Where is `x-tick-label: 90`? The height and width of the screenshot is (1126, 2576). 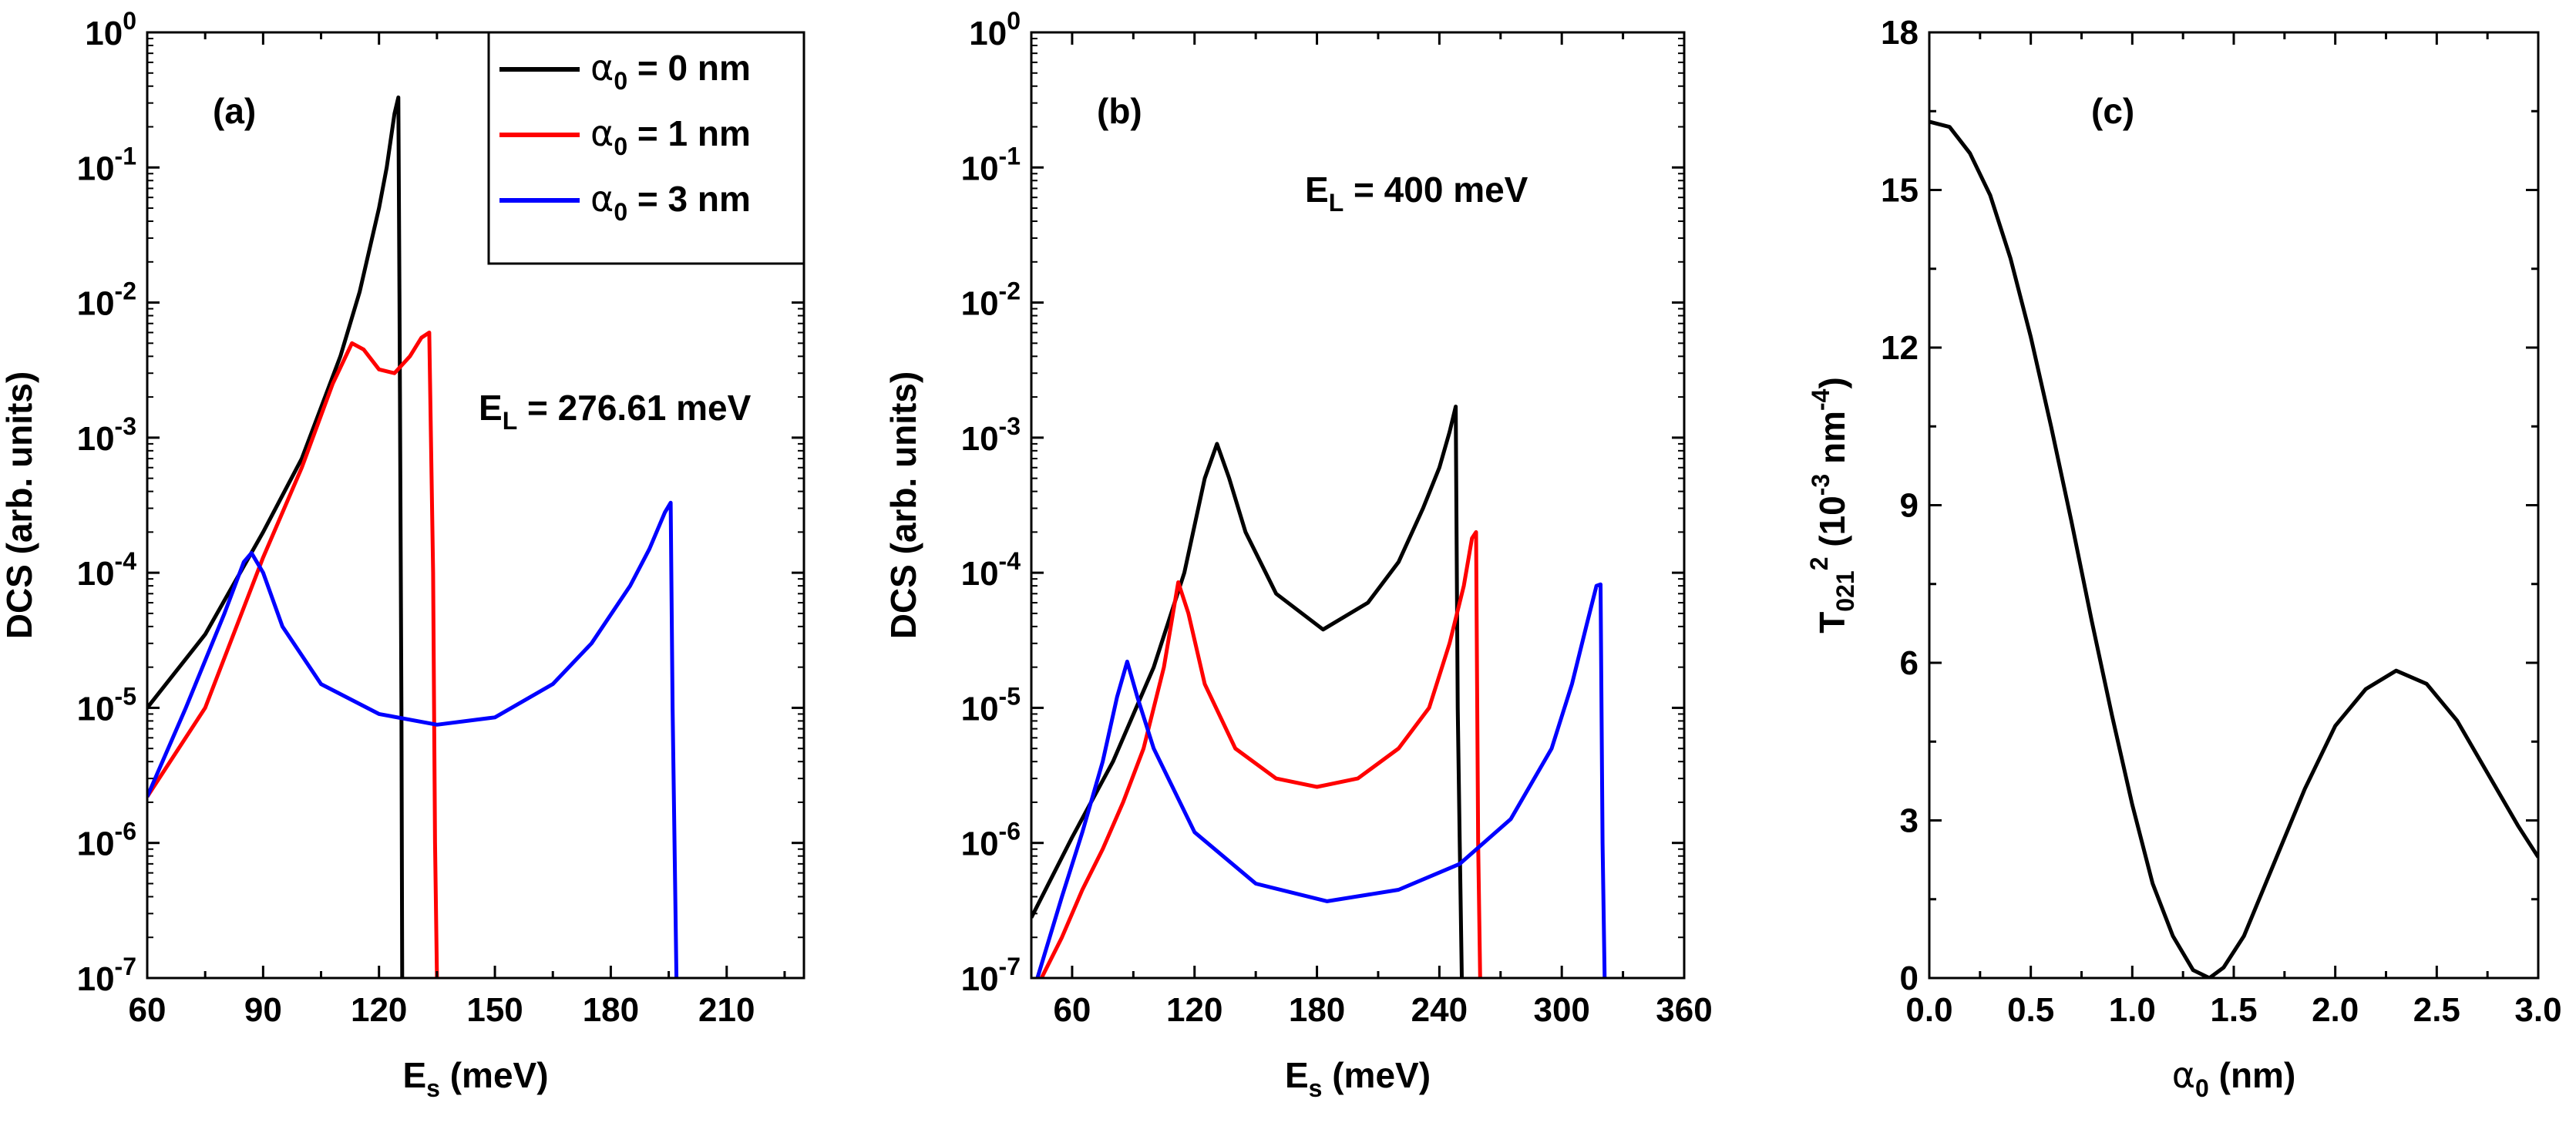 x-tick-label: 90 is located at coordinates (263, 1010).